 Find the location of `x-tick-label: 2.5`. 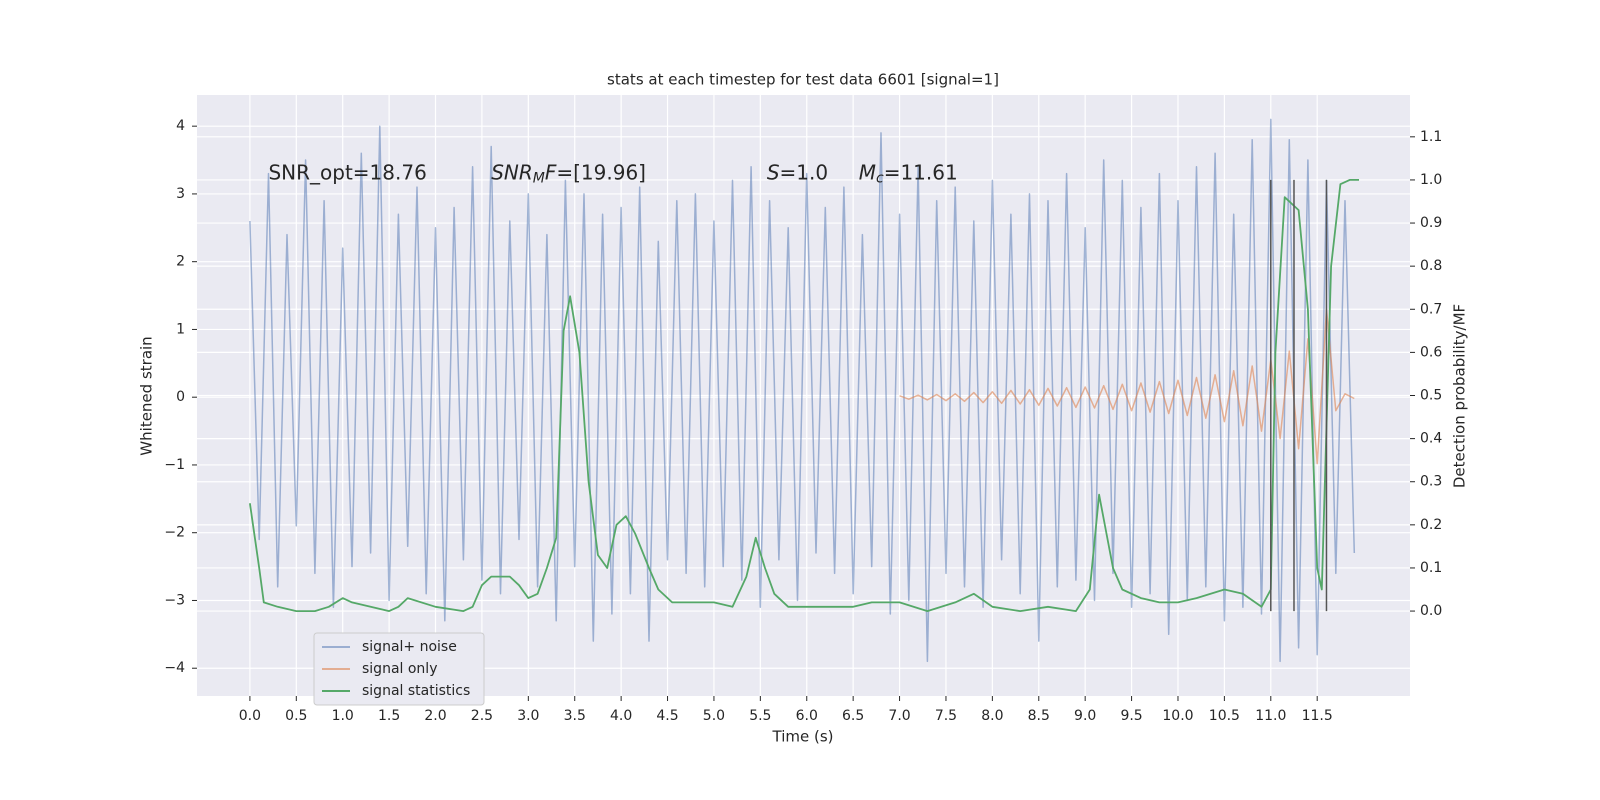

x-tick-label: 2.5 is located at coordinates (482, 716).